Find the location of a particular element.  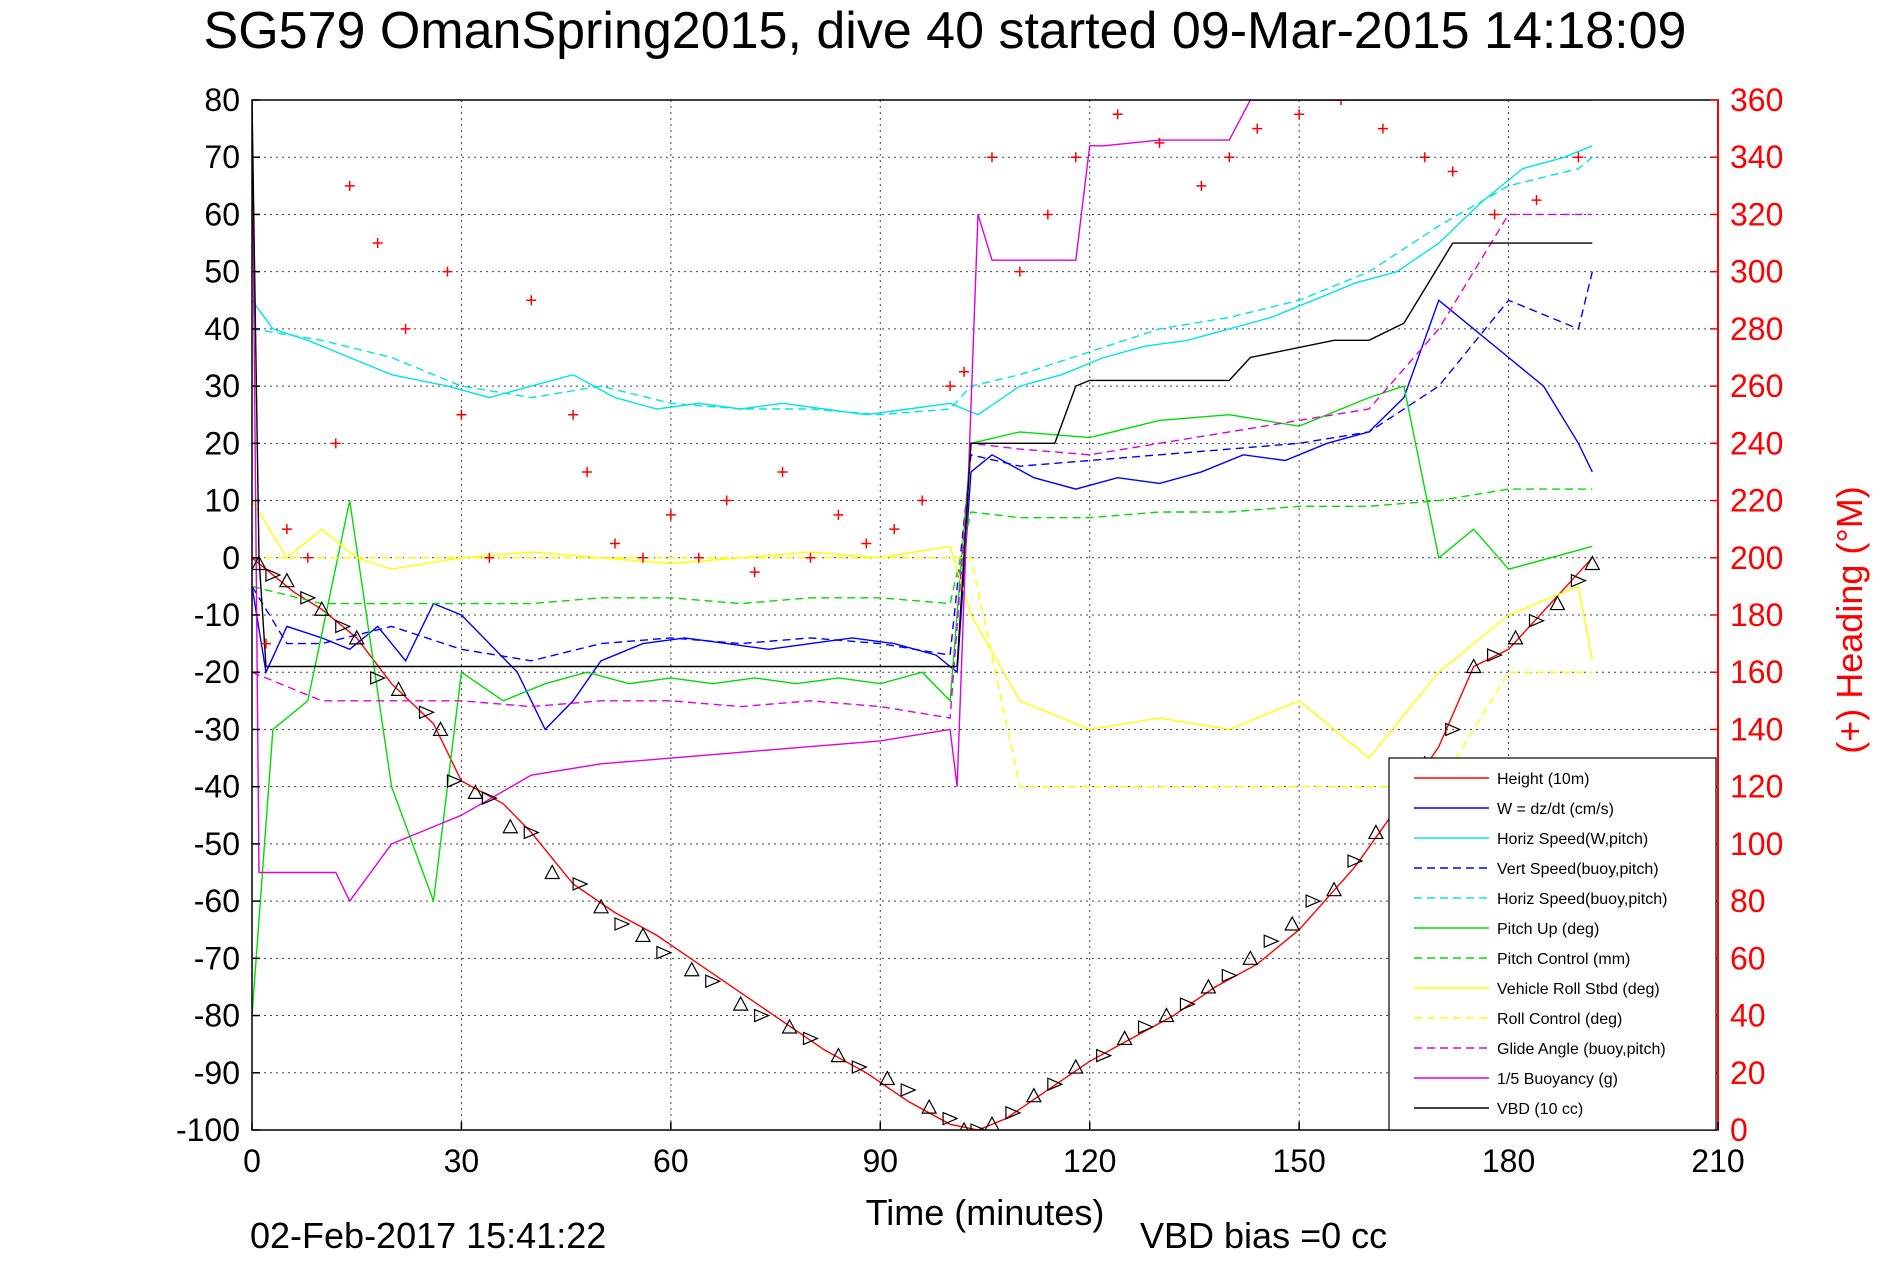

legend-entry: Pitch Up (deg) is located at coordinates (1548, 929).